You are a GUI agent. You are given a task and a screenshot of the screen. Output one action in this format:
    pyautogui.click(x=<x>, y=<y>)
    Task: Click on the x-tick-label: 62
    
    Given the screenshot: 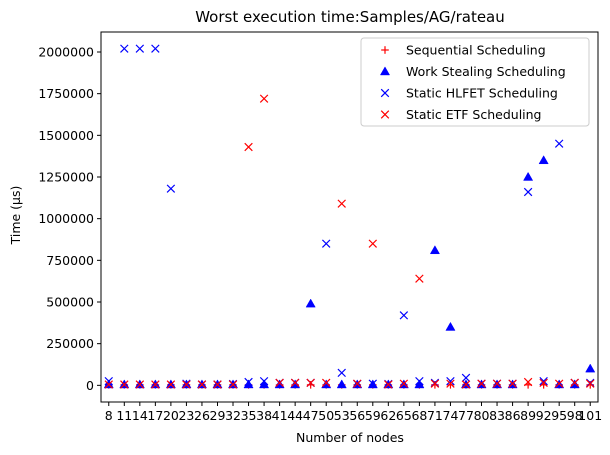 What is the action you would take?
    pyautogui.click(x=388, y=415)
    